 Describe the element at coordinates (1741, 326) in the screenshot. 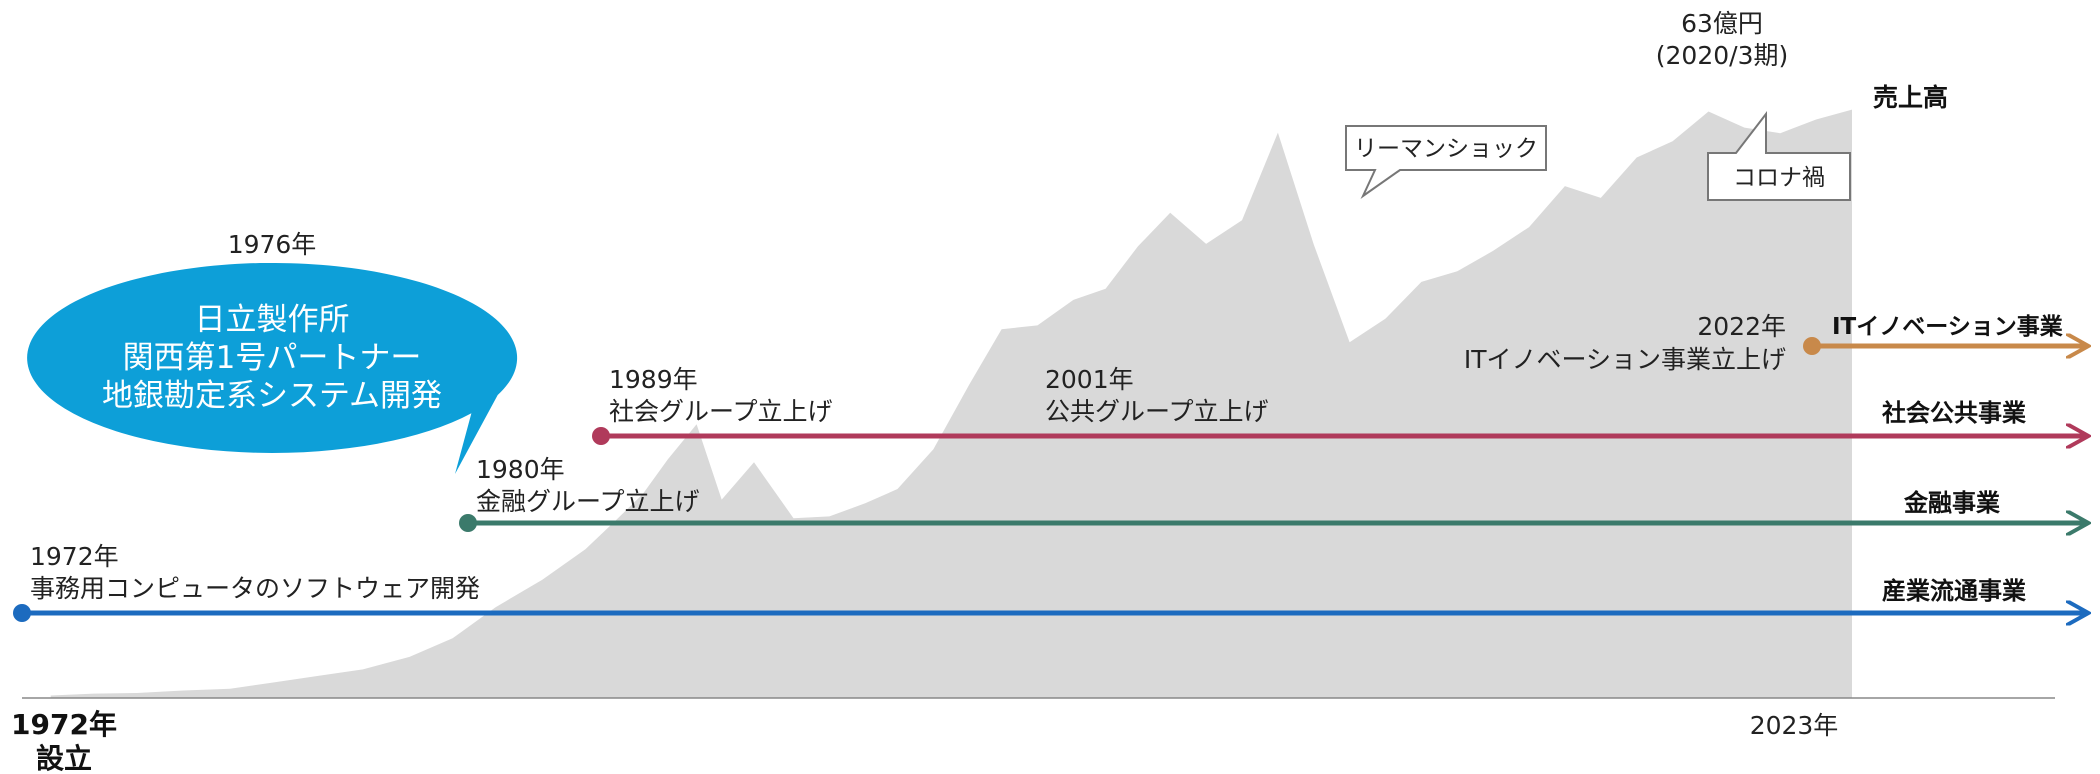

I see `it-innovation-year: 2022年` at that location.